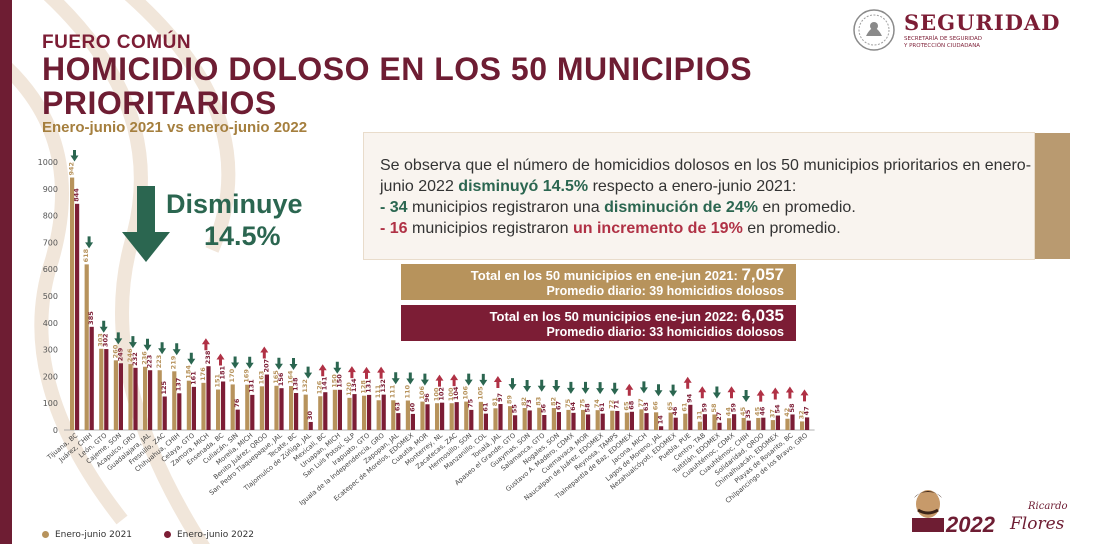 The width and height of the screenshot is (1099, 544). Describe the element at coordinates (247, 376) in the screenshot. I see `value-label-2021: 169` at that location.